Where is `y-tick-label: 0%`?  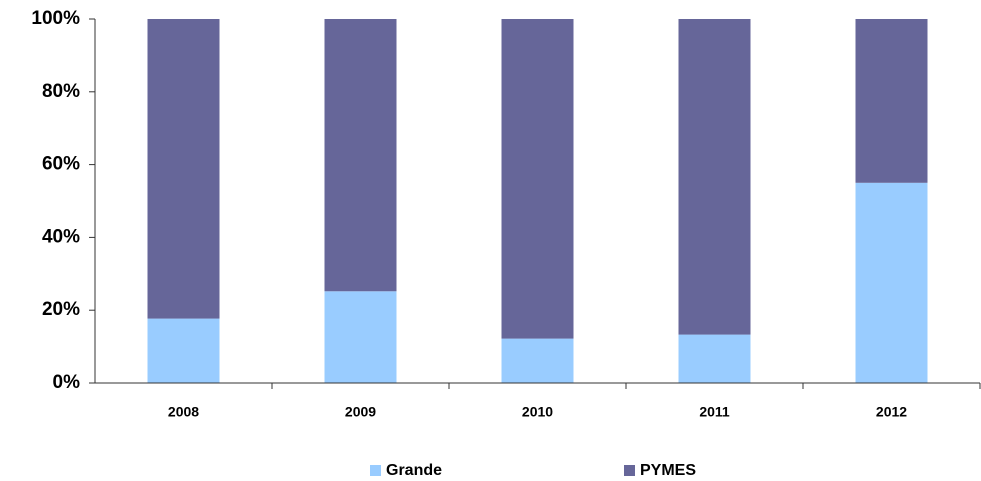 y-tick-label: 0% is located at coordinates (67, 382).